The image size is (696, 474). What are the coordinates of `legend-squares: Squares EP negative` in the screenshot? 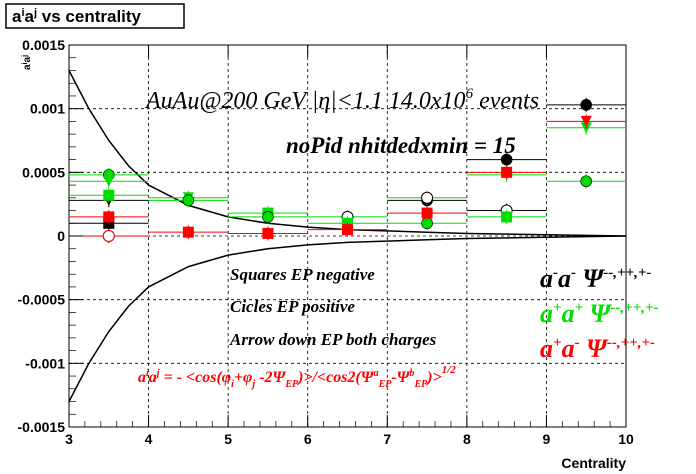 It's located at (302, 274).